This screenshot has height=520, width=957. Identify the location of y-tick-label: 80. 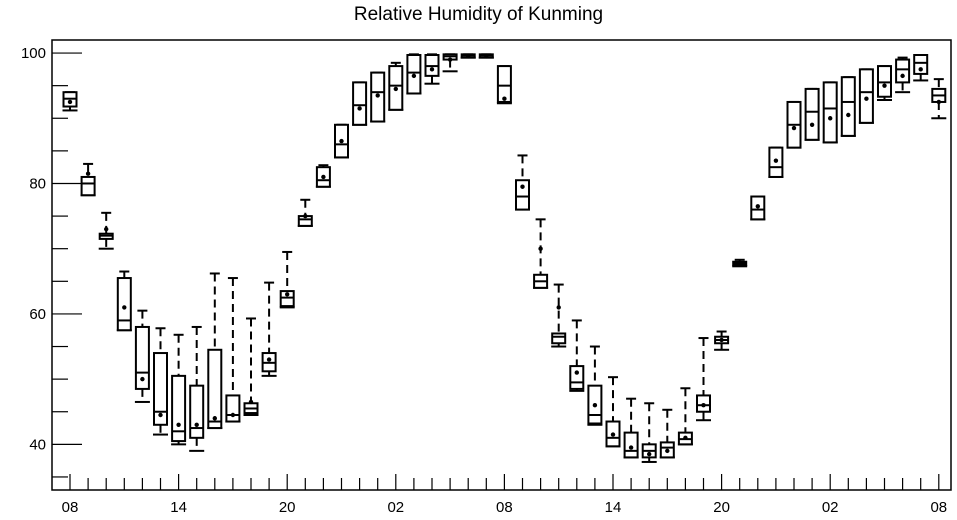
(37, 183).